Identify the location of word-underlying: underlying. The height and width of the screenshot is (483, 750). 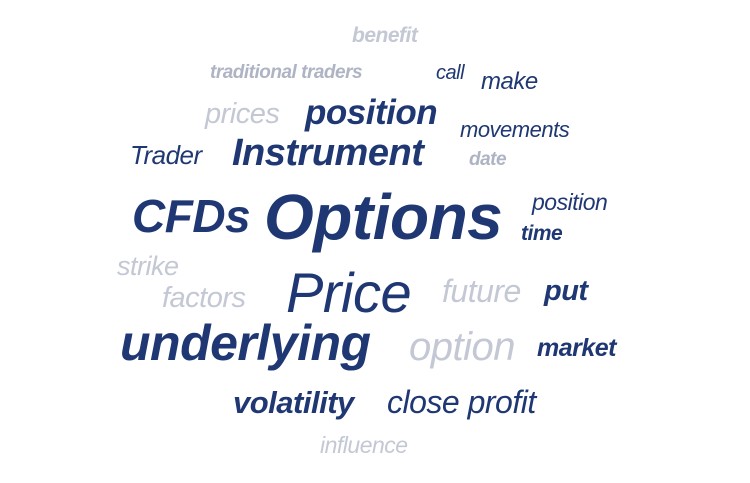
(245, 343).